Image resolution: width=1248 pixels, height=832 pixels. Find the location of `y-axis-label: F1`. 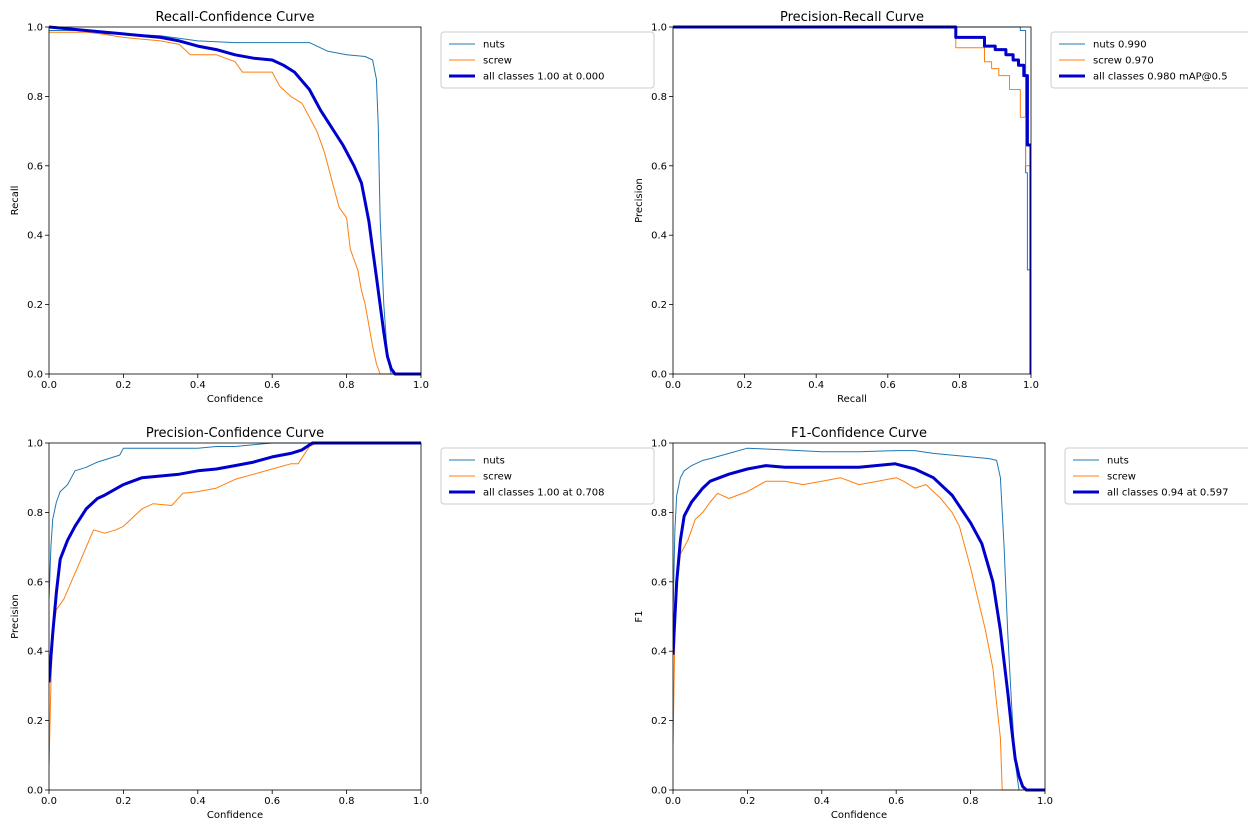

y-axis-label: F1 is located at coordinates (639, 616).